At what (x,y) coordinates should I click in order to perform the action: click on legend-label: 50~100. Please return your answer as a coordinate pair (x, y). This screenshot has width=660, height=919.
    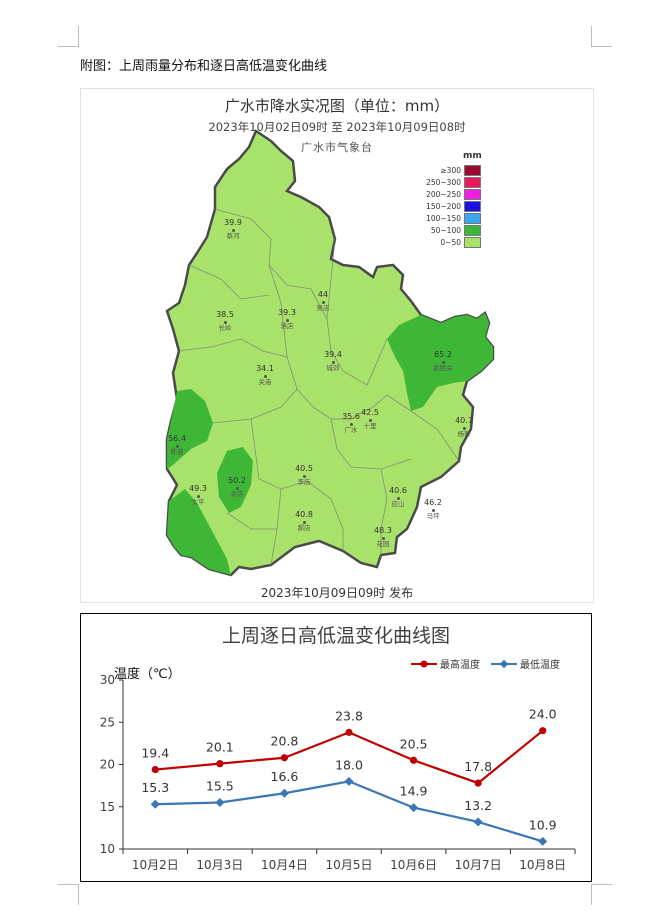
    Looking at the image, I should click on (445, 230).